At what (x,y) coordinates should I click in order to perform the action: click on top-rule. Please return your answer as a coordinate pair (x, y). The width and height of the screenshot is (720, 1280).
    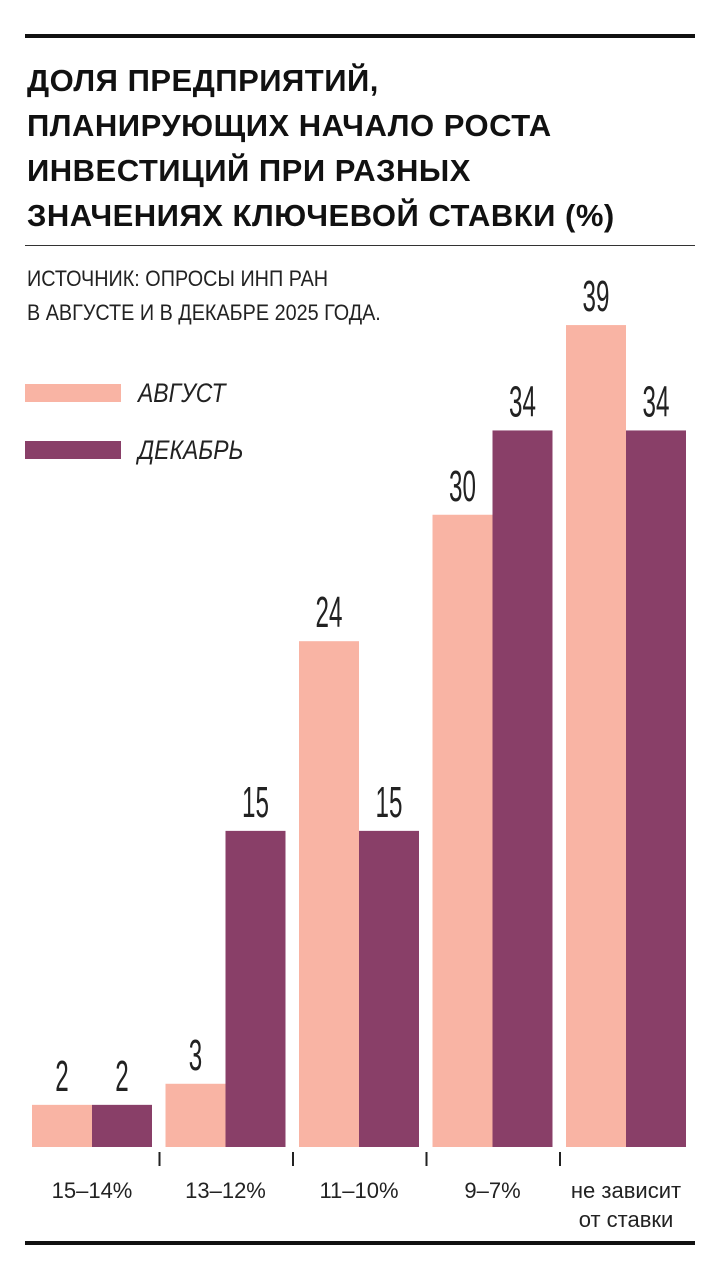
    Looking at the image, I should click on (360, 36).